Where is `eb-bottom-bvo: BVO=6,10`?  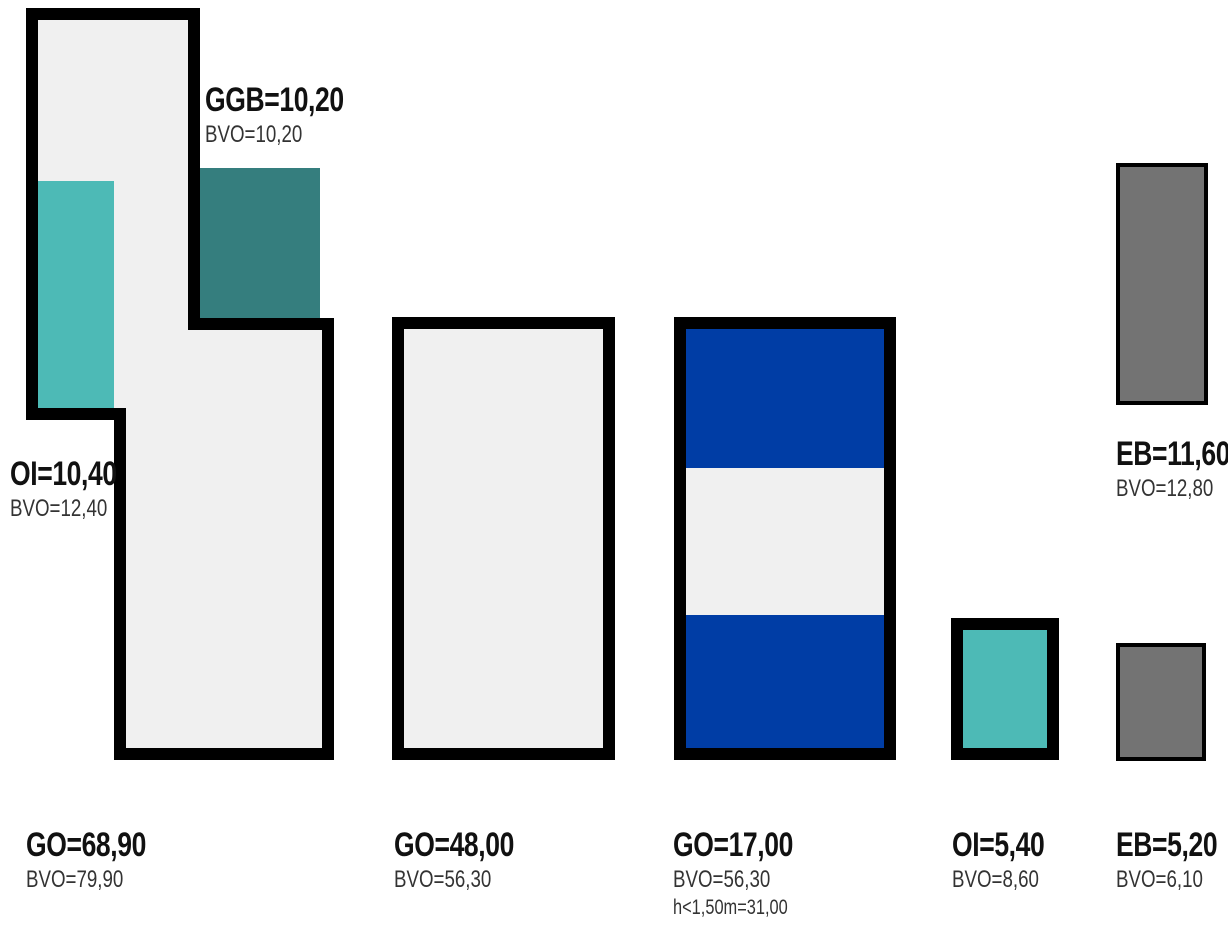 eb-bottom-bvo: BVO=6,10 is located at coordinates (1159, 879).